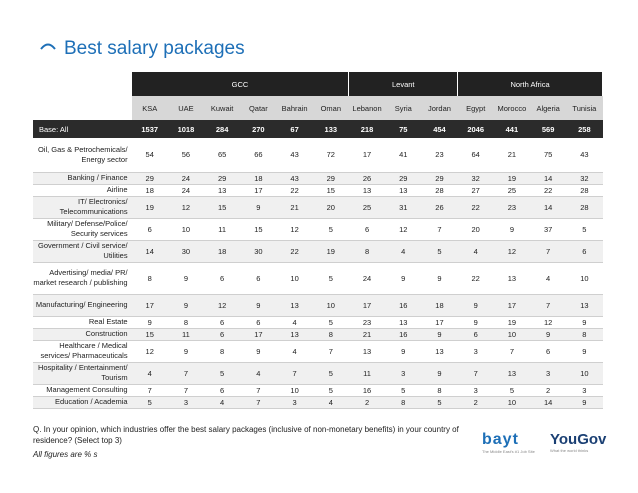  I want to click on table-row: Management Consulting 7 7 6 7 10 5 16 5 8 3 5 2 3, so click(318, 390).